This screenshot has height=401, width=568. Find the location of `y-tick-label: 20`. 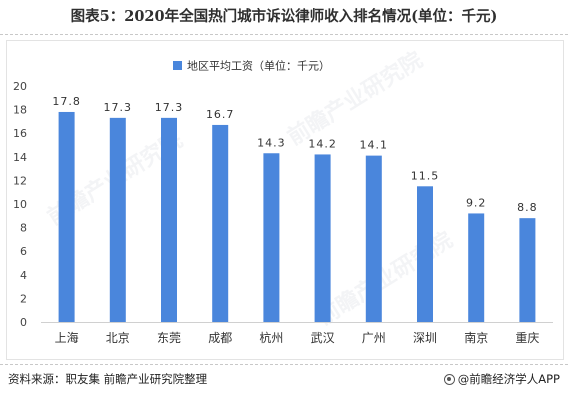

y-tick-label: 20 is located at coordinates (20, 86).